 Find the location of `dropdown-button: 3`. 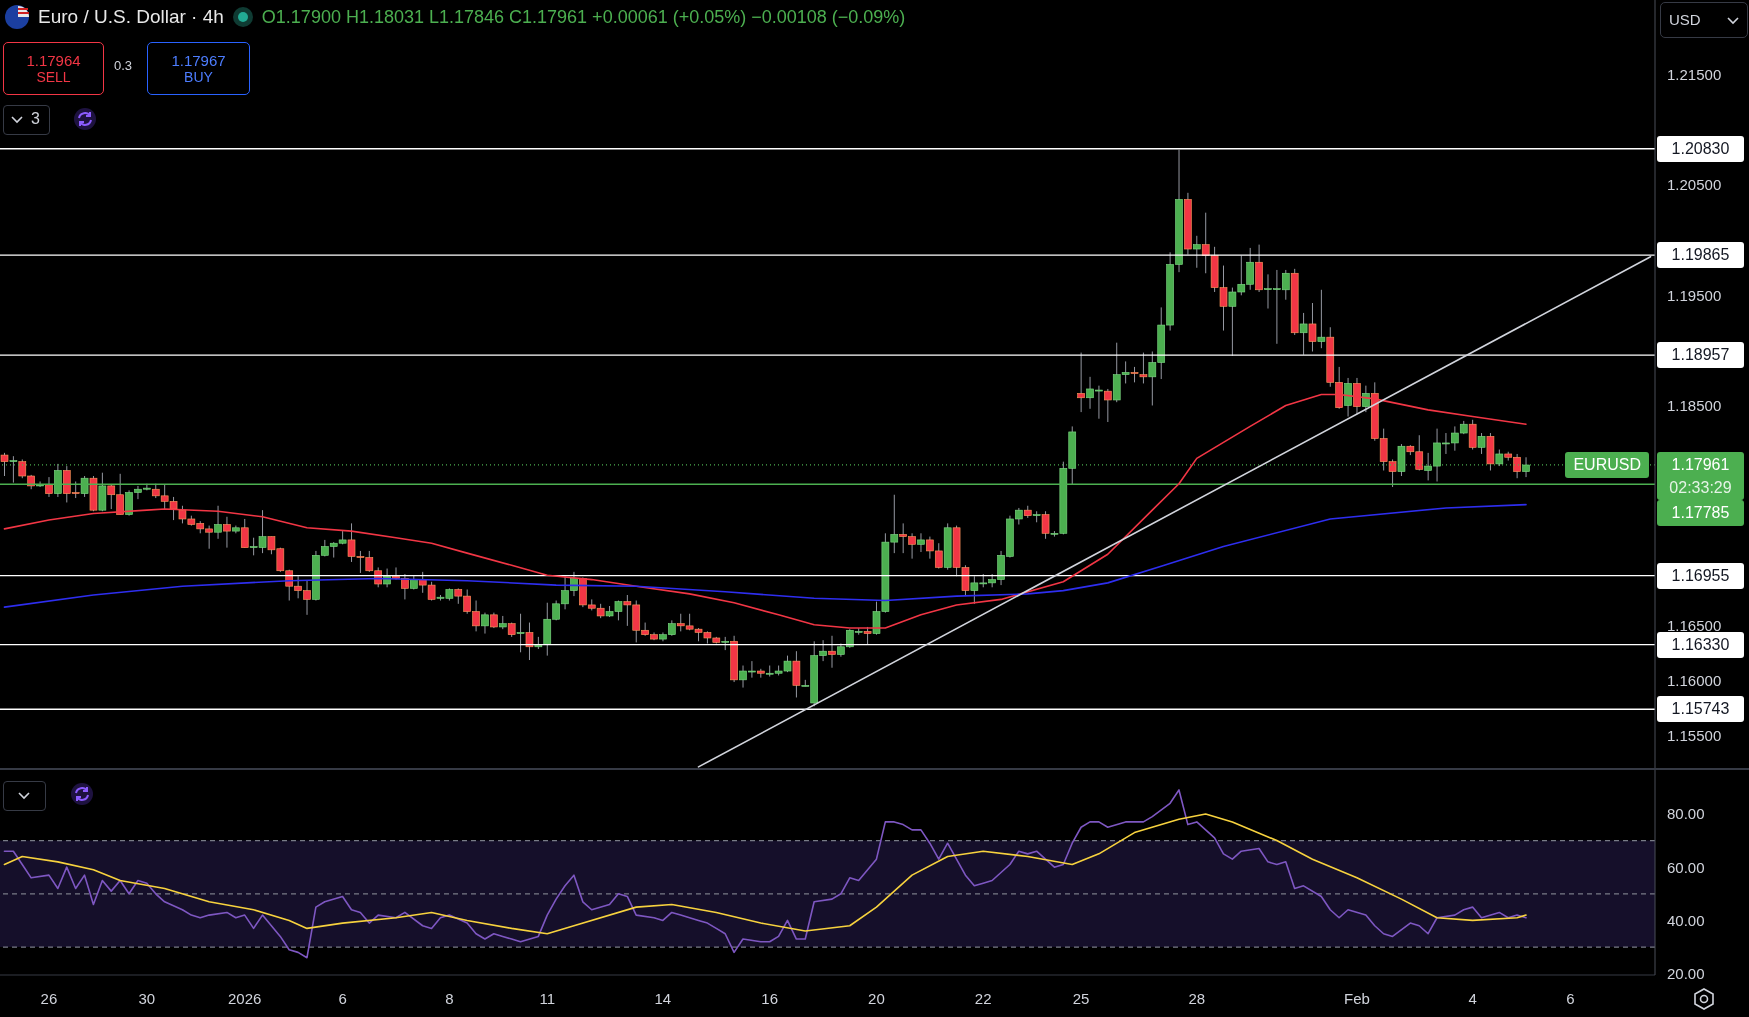

dropdown-button: 3 is located at coordinates (26, 120).